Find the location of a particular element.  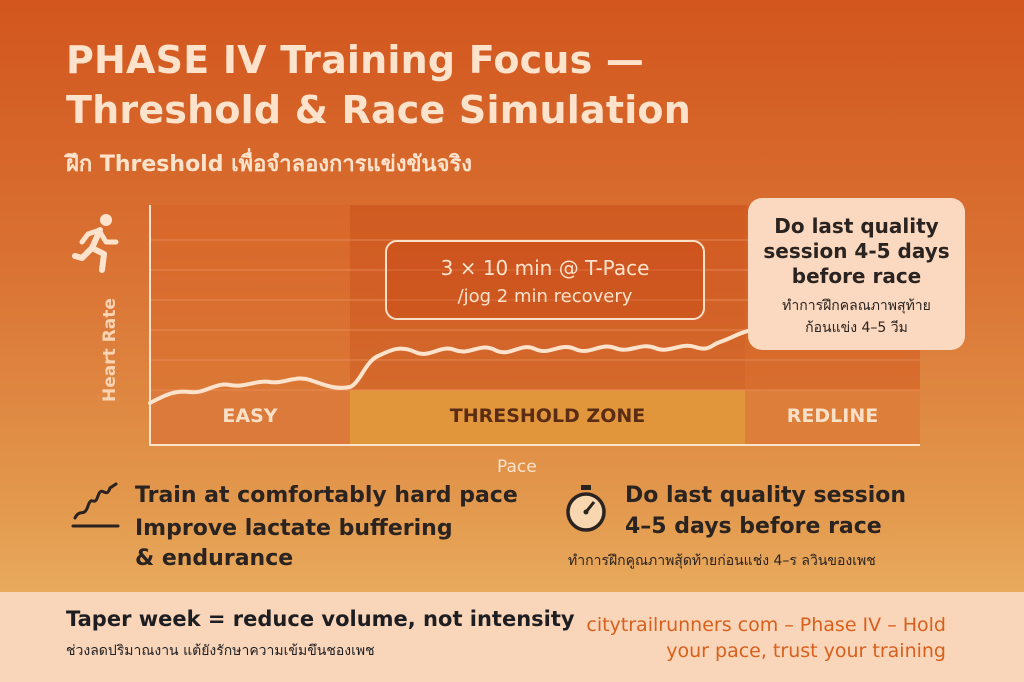

zone-easy is located at coordinates (250, 417).